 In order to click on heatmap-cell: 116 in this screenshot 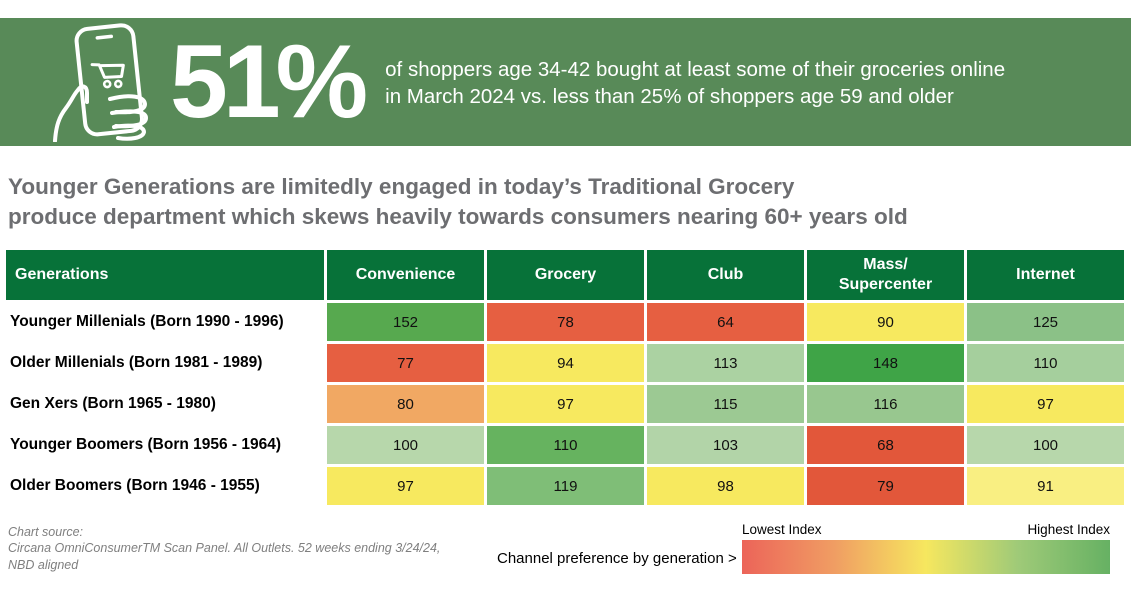, I will do `click(885, 404)`.